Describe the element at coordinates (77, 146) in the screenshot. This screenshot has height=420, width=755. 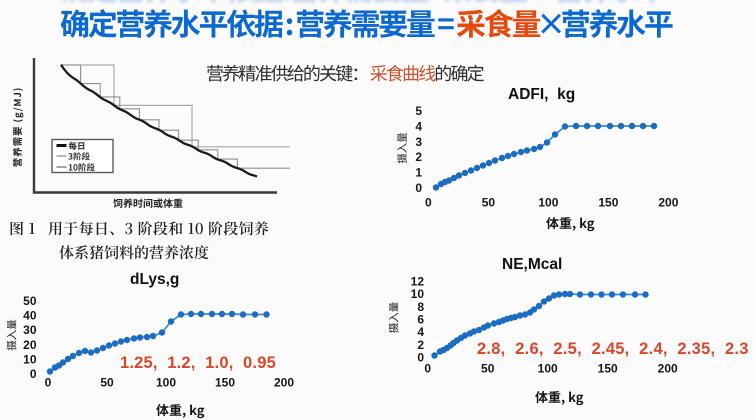
I see `svg-text: 每日` at that location.